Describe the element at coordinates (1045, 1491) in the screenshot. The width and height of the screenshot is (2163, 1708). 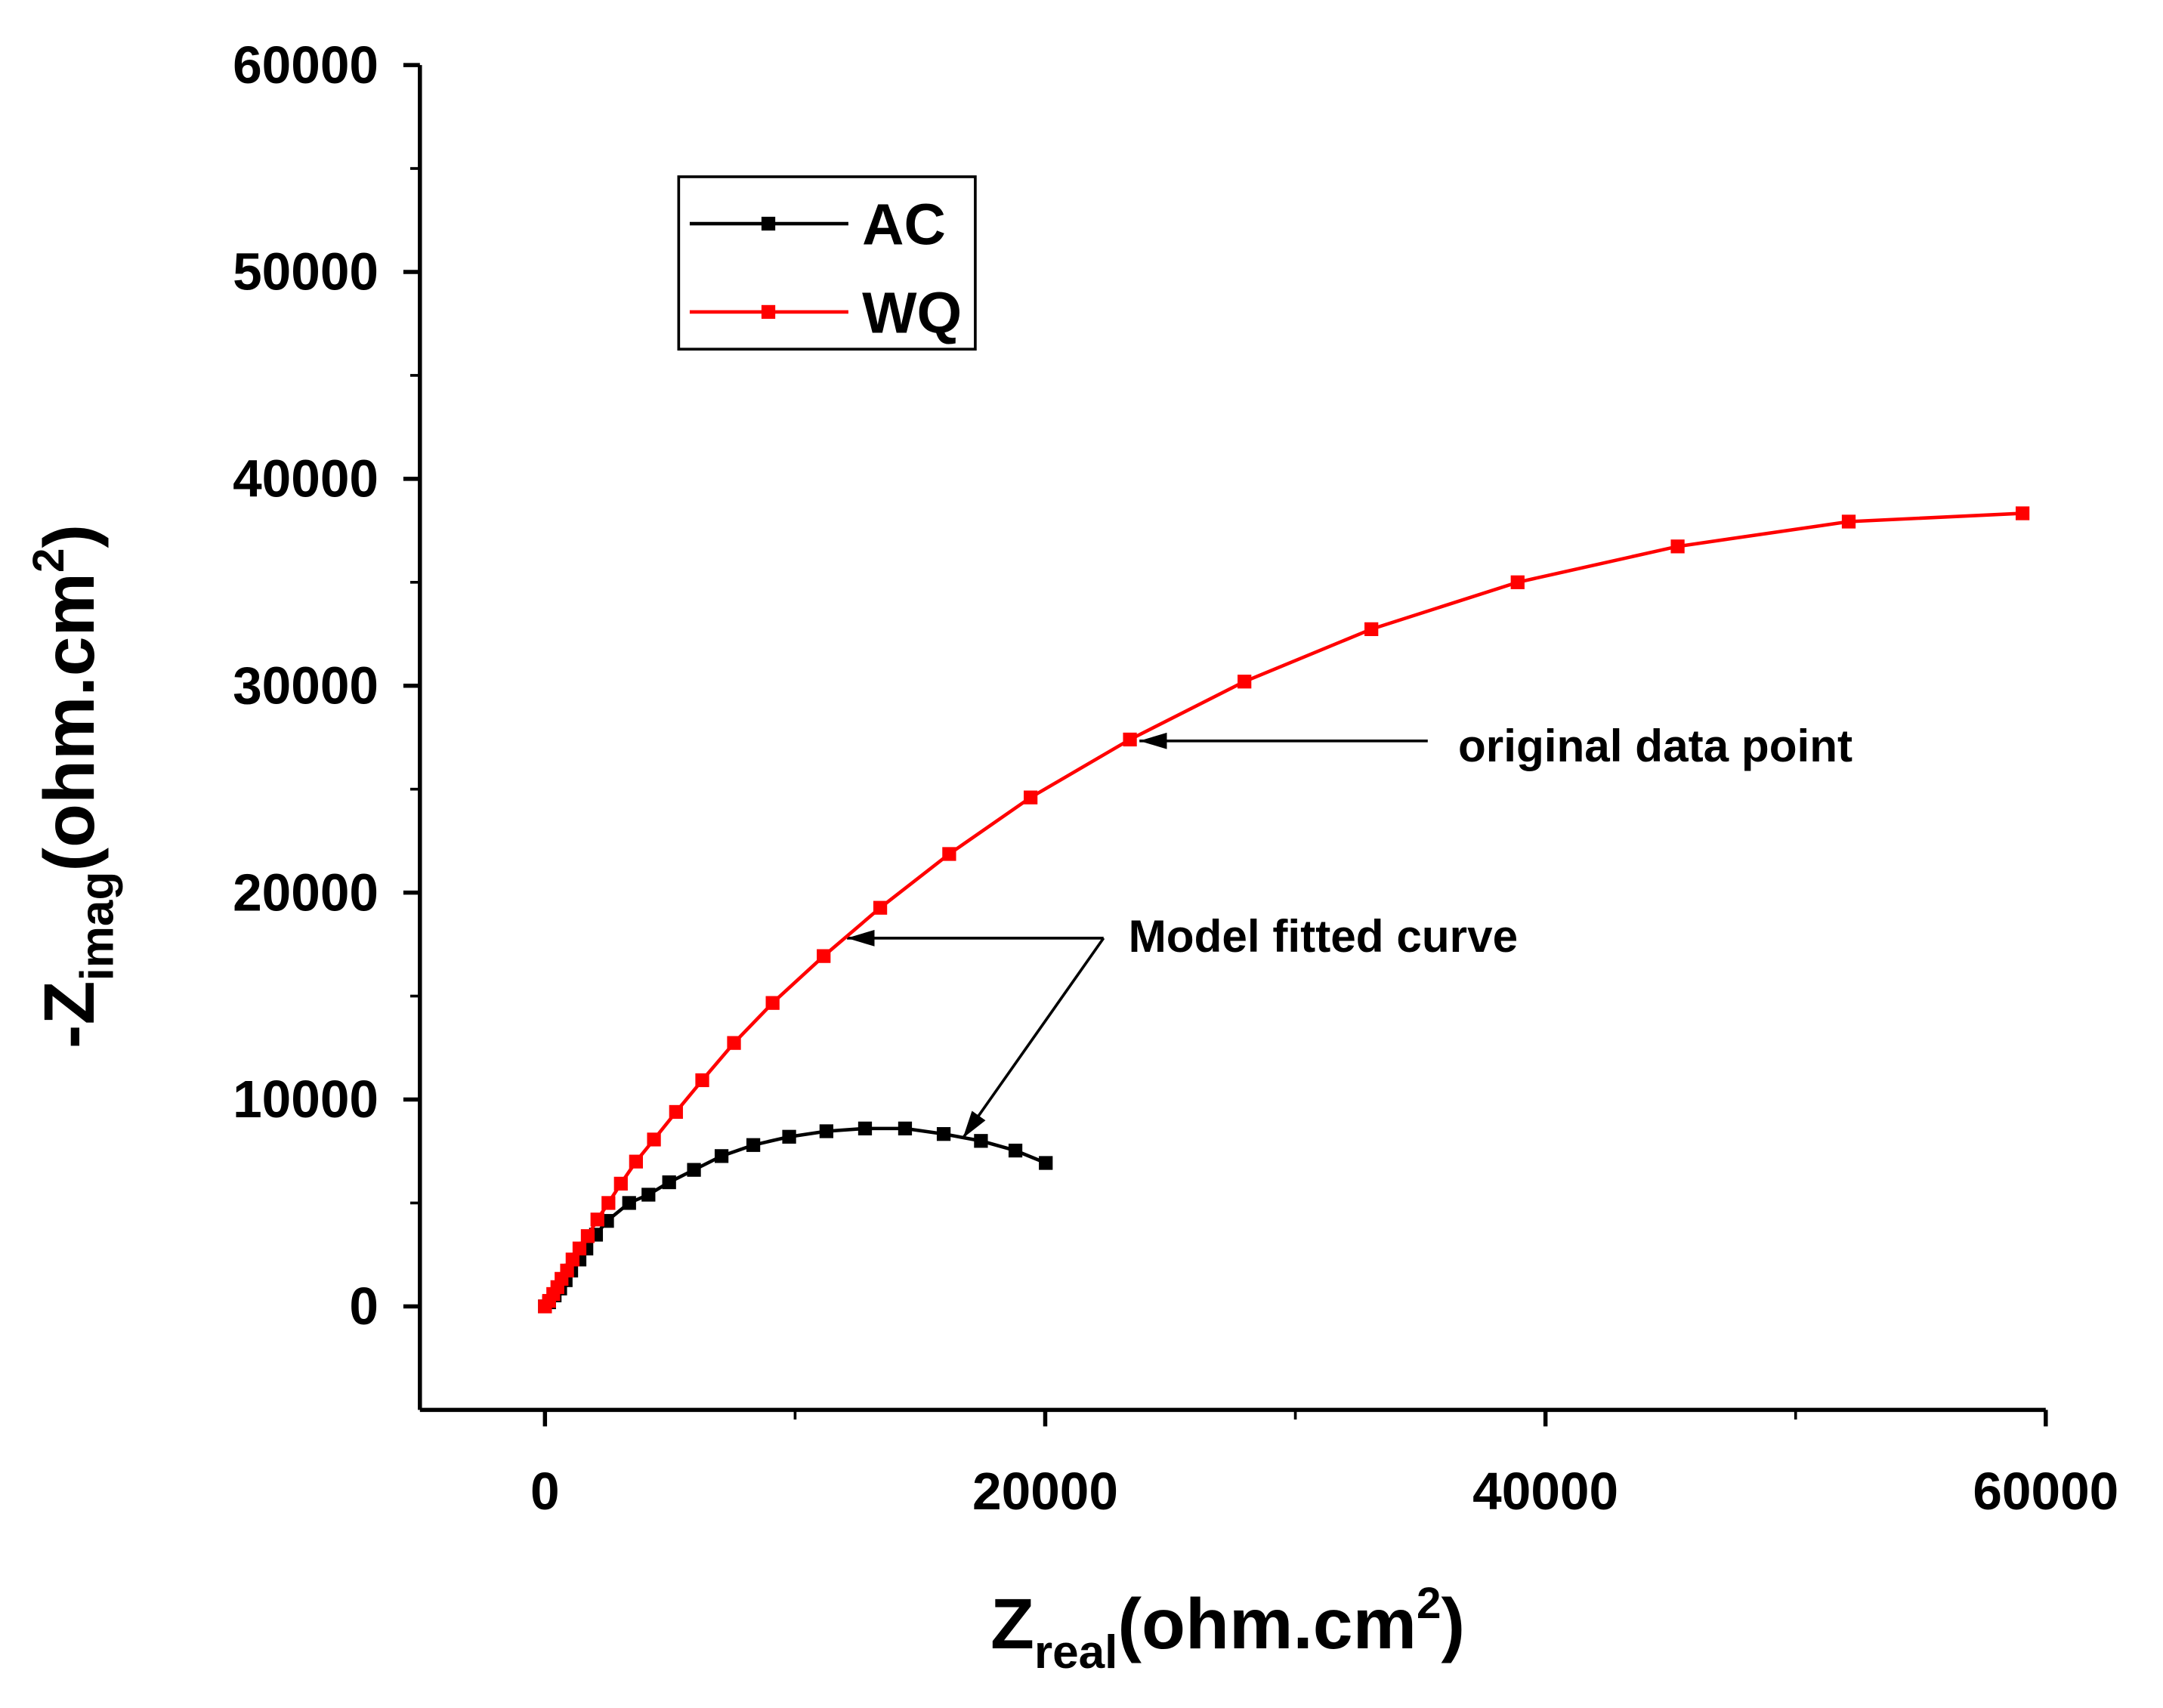
I see `x-tick-label: 20000` at that location.